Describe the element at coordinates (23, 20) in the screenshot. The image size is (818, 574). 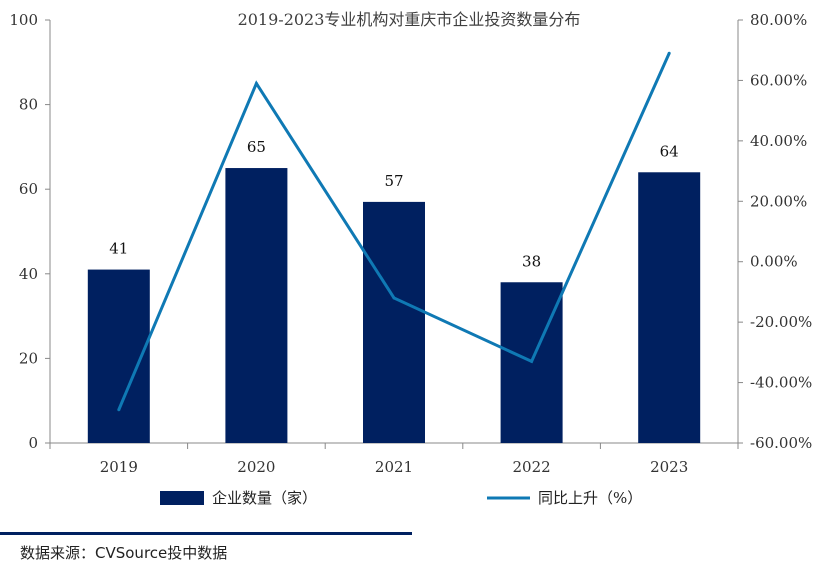
I see `left-tick-label: 100` at that location.